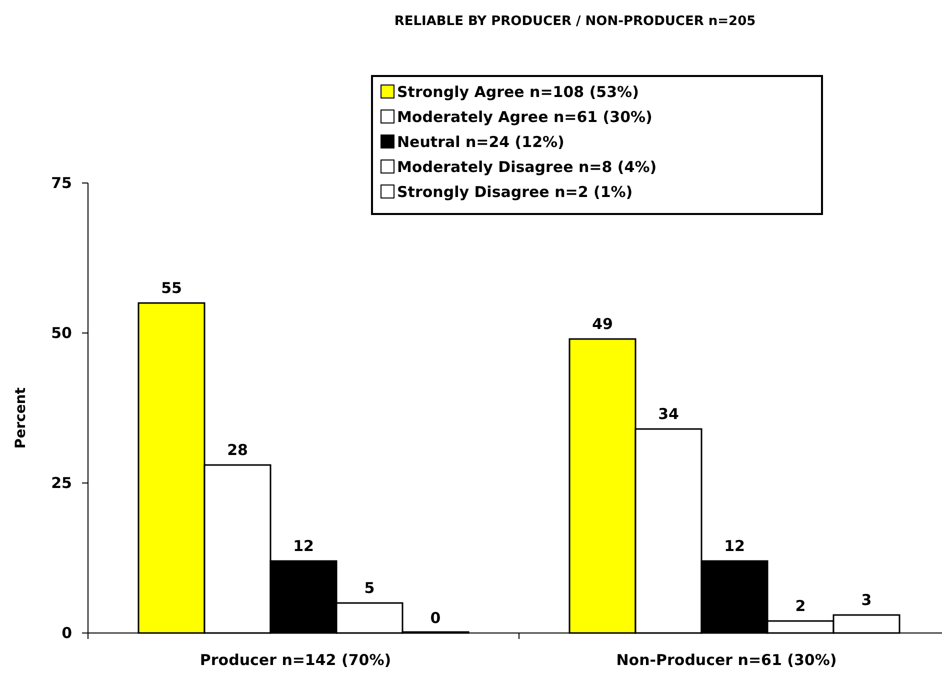 The width and height of the screenshot is (942, 681). What do you see at coordinates (800, 606) in the screenshot?
I see `data-label: 2` at bounding box center [800, 606].